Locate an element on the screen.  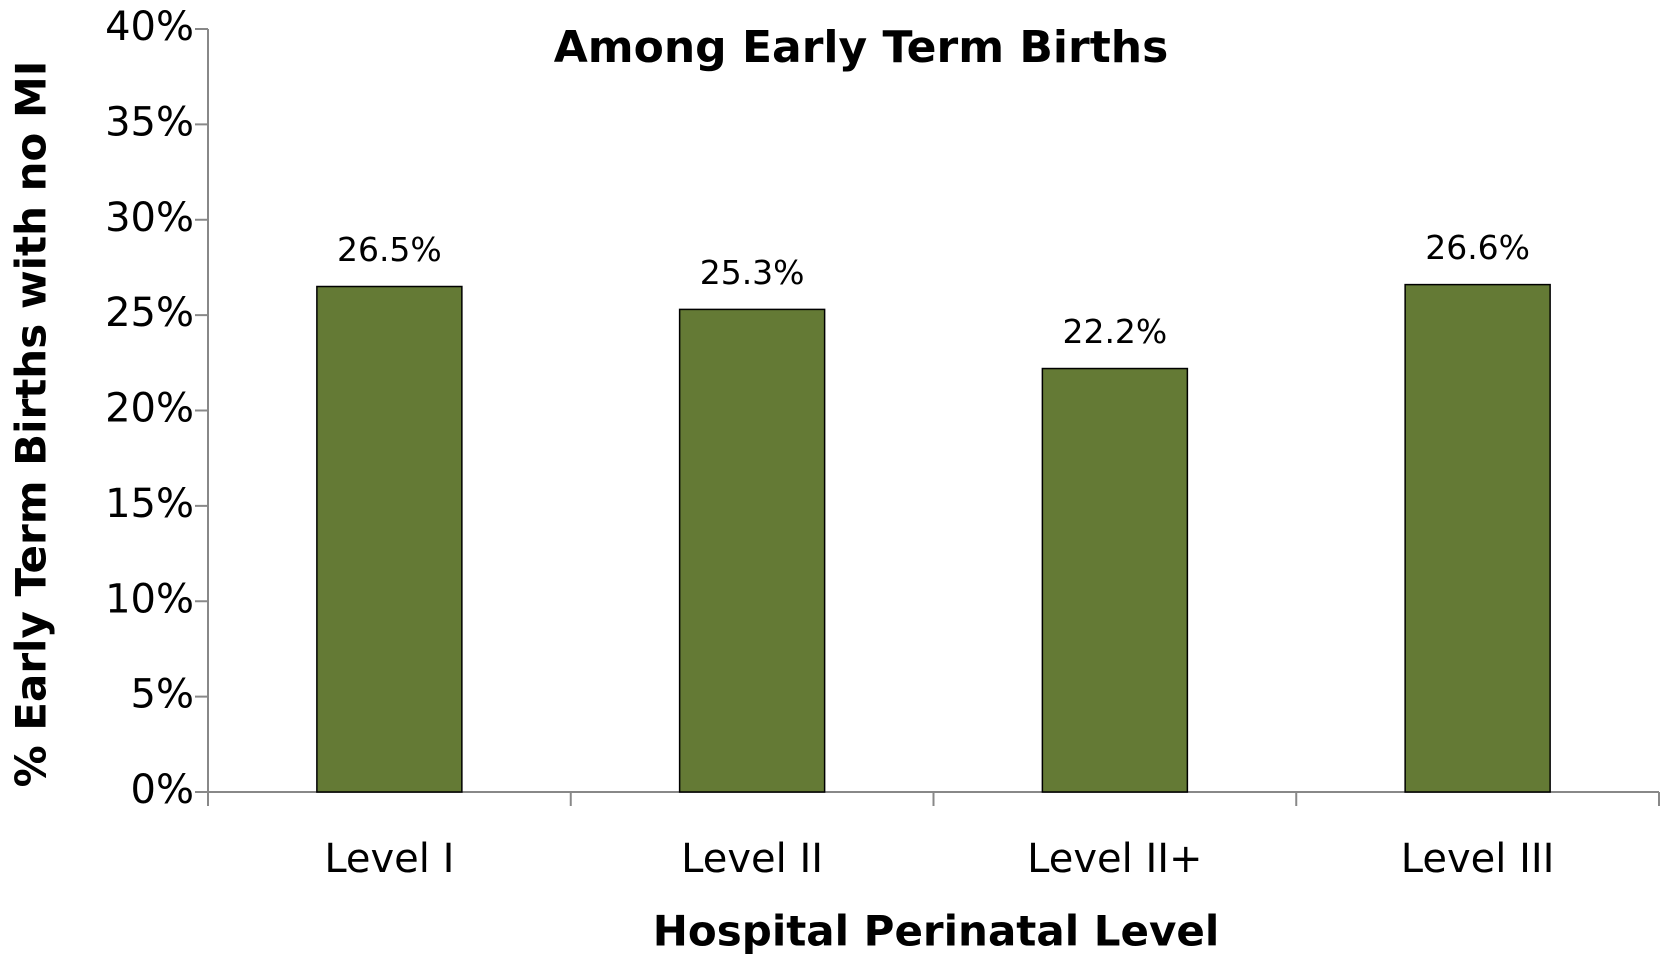
x-tick-label: Level III is located at coordinates (1478, 859).